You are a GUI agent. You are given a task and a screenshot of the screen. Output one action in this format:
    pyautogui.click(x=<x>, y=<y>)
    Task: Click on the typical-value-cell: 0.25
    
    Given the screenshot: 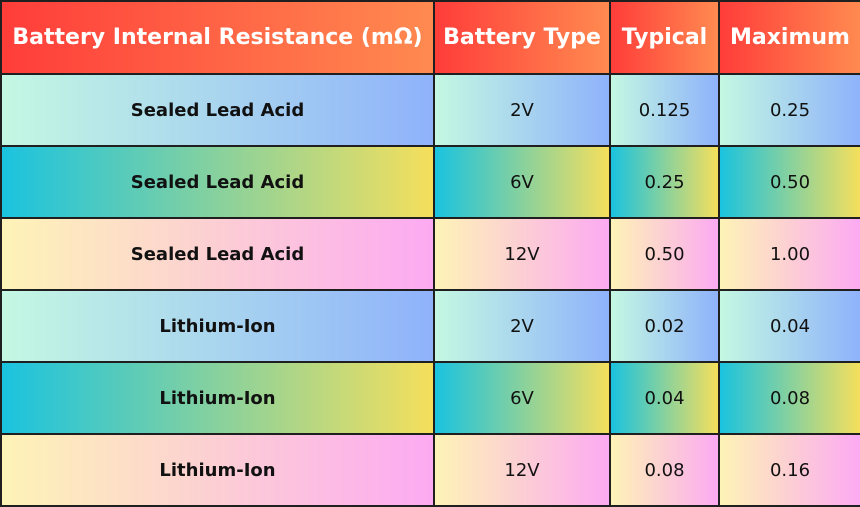 What is the action you would take?
    pyautogui.click(x=664, y=182)
    